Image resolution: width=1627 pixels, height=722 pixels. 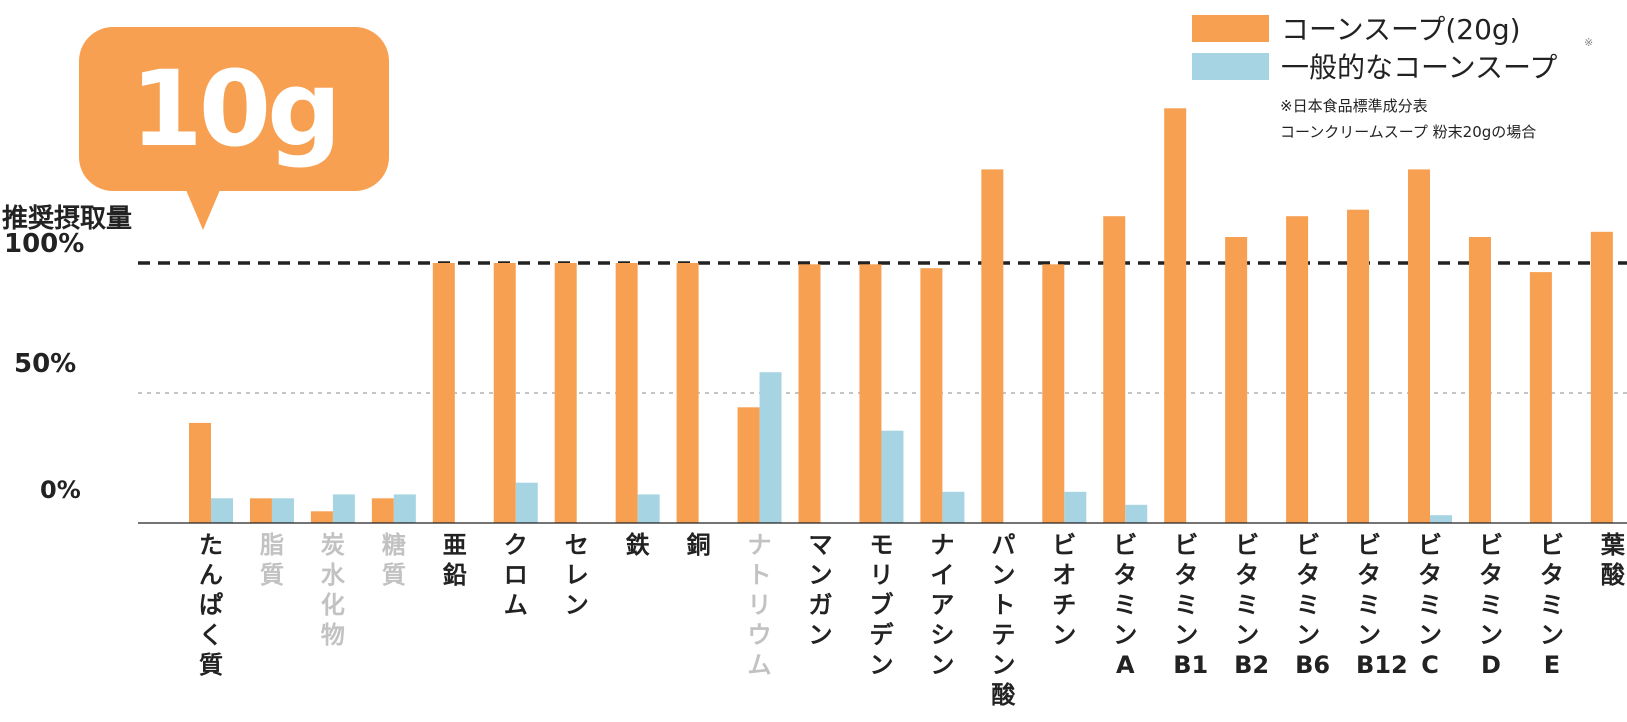 What do you see at coordinates (515, 575) in the screenshot?
I see `x-tick-label-5: クロム` at bounding box center [515, 575].